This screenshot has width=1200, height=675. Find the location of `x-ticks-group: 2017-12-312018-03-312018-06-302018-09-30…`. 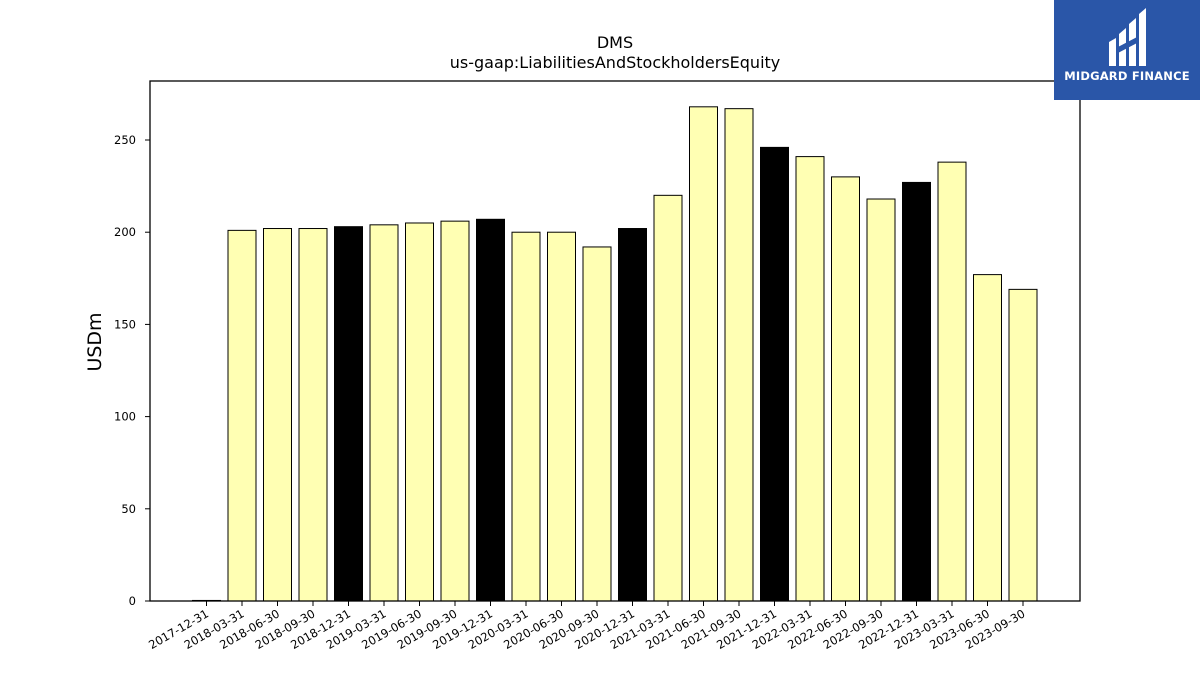

x-ticks-group: 2017-12-312018-03-312018-06-302018-09-30… is located at coordinates (587, 626).